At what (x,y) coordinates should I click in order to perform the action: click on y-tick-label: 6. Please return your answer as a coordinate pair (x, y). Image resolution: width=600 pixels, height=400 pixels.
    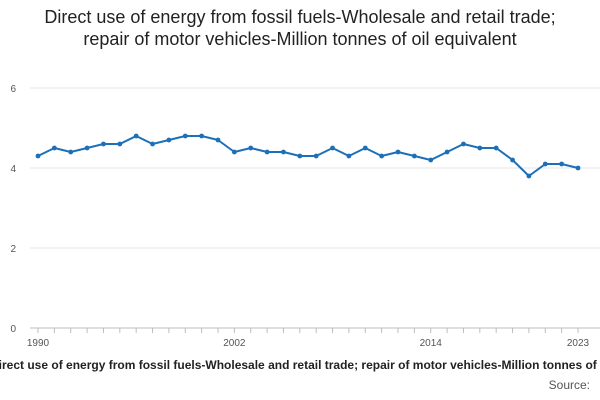
    Looking at the image, I should click on (13, 89).